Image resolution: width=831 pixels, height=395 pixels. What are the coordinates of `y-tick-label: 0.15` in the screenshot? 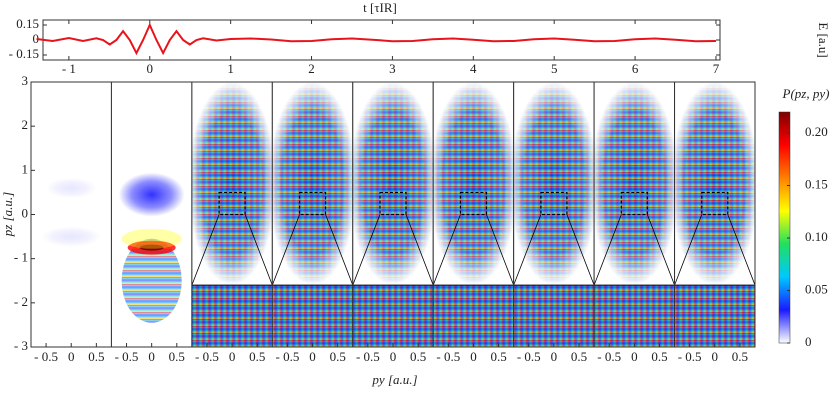 It's located at (27, 23).